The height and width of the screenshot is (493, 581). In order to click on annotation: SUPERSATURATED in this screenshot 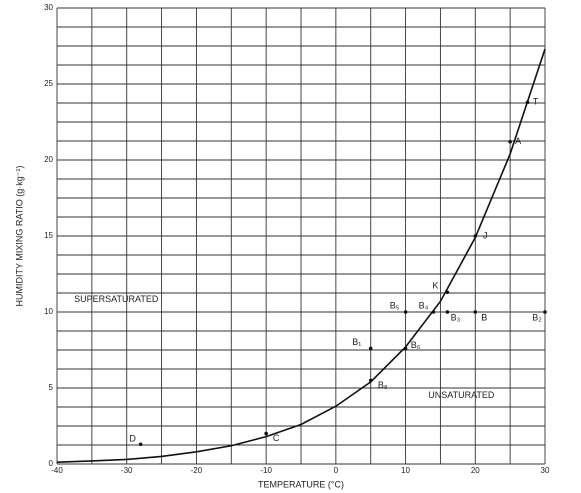, I will do `click(116, 299)`.